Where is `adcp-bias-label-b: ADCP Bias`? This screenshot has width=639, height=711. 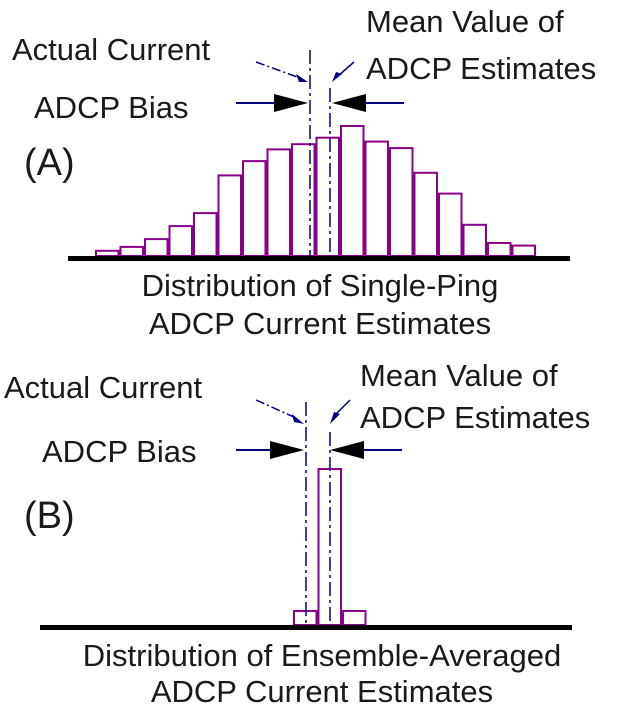 adcp-bias-label-b: ADCP Bias is located at coordinates (119, 451).